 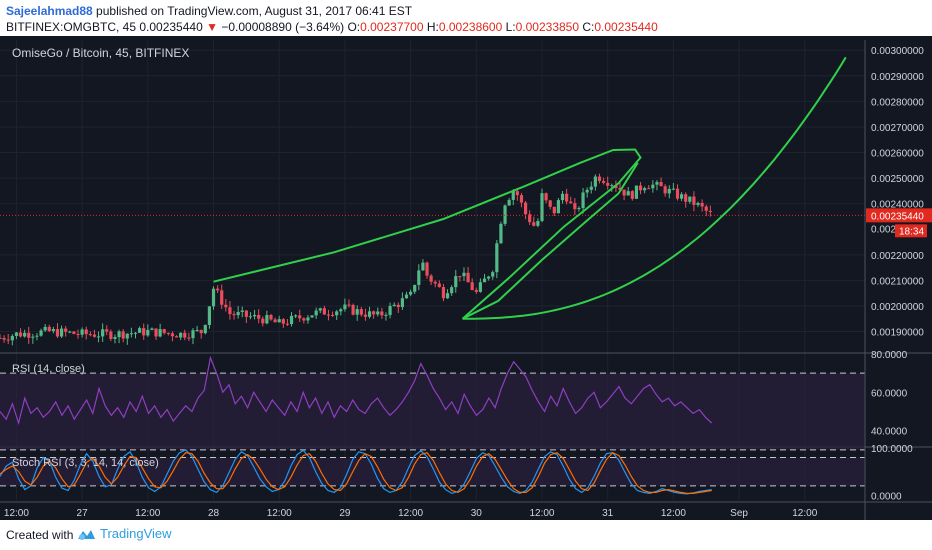 What do you see at coordinates (911, 231) in the screenshot?
I see `timer-badge` at bounding box center [911, 231].